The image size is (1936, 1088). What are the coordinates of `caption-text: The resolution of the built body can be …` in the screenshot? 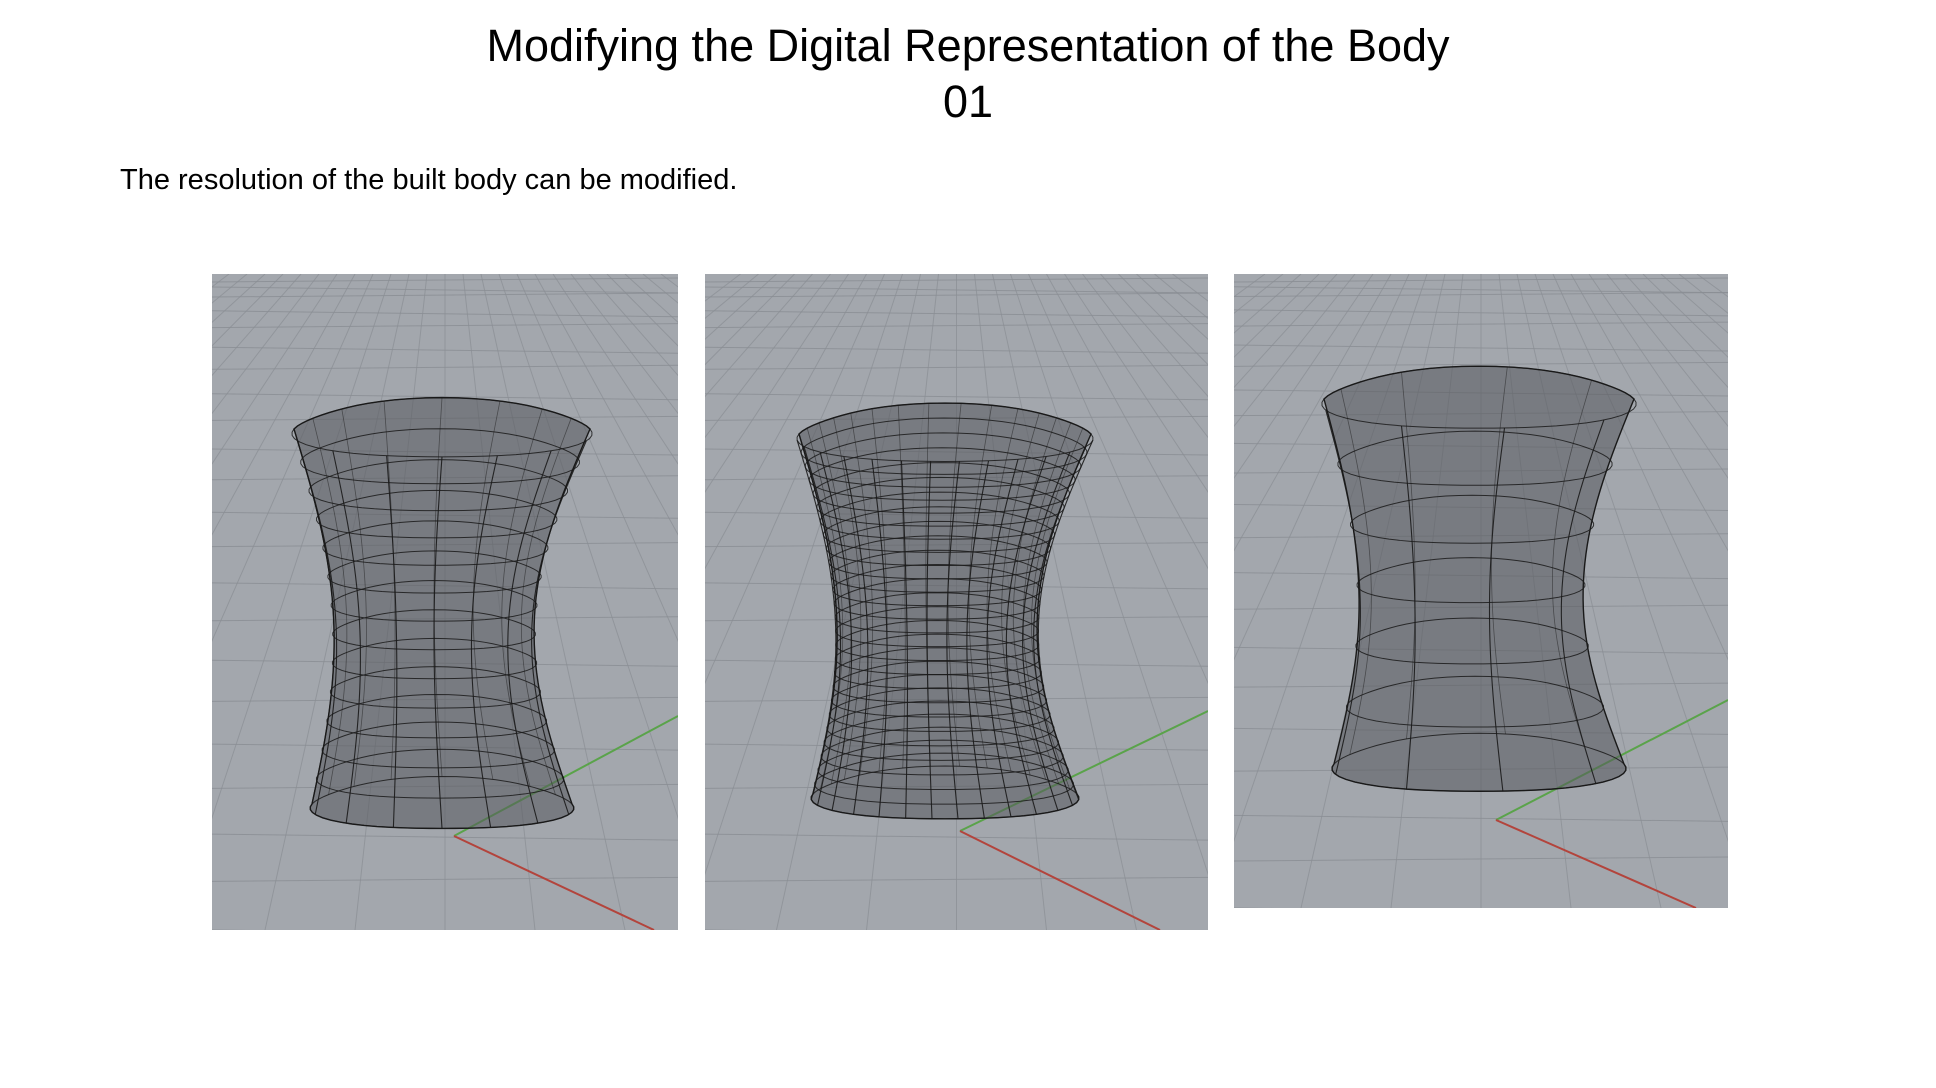 It's located at (429, 180).